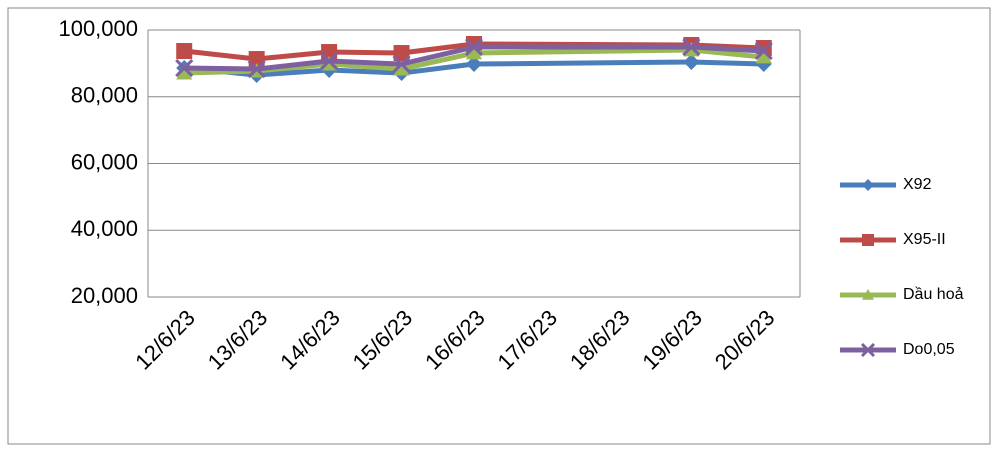  Describe the element at coordinates (924, 239) in the screenshot. I see `legend-label: X95-II` at that location.